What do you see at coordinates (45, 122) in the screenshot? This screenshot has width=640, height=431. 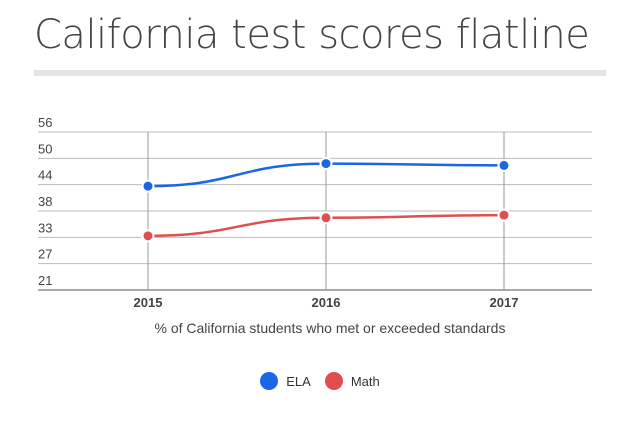 I see `y-tick-label: 56` at bounding box center [45, 122].